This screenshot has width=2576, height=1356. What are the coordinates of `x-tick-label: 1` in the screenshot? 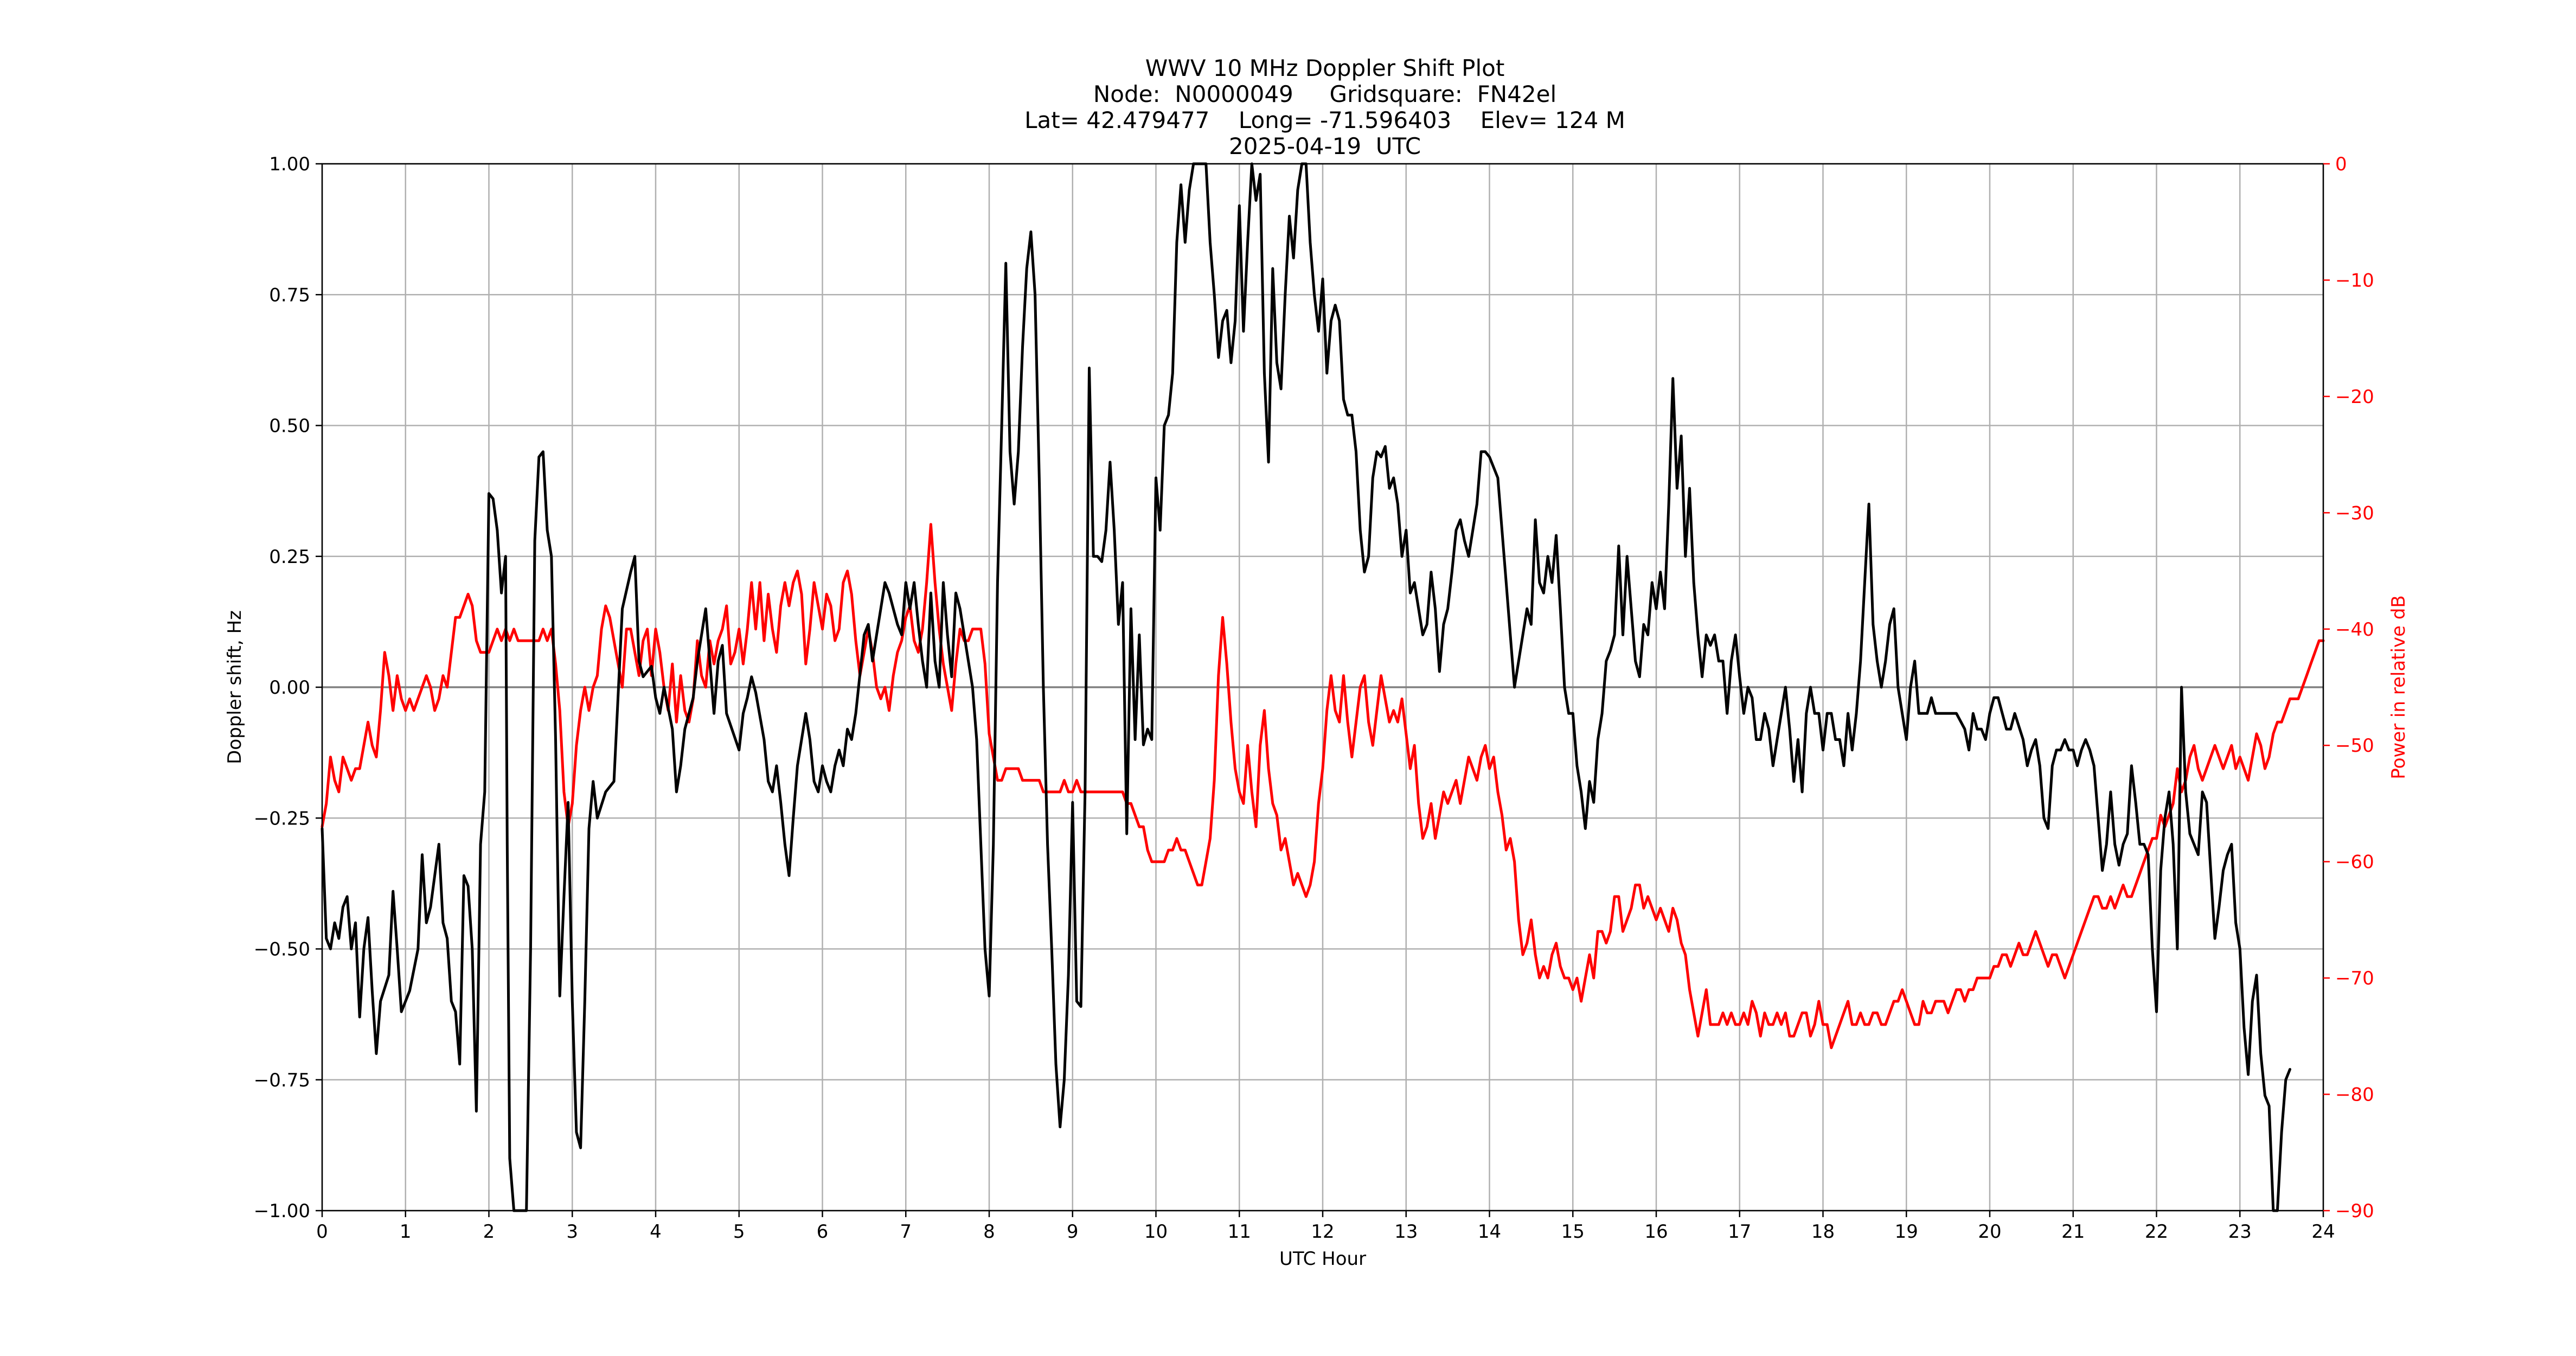 It's located at (406, 1232).